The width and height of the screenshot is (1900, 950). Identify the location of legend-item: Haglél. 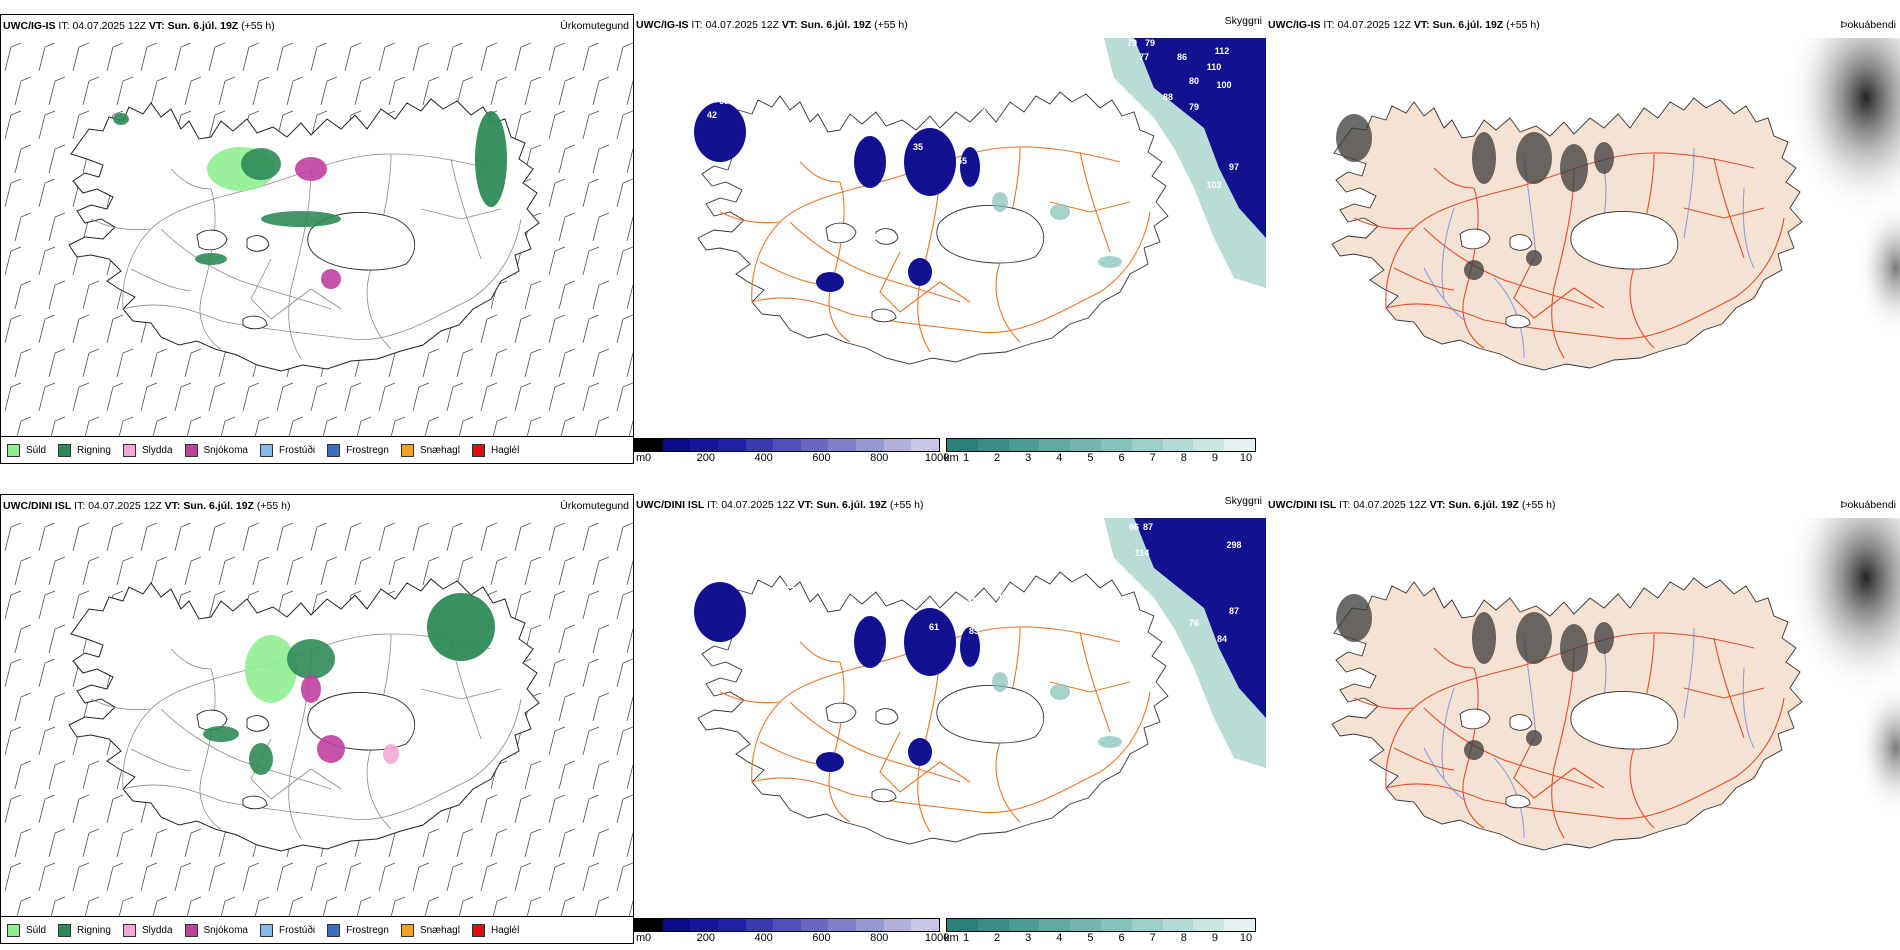
(495, 450).